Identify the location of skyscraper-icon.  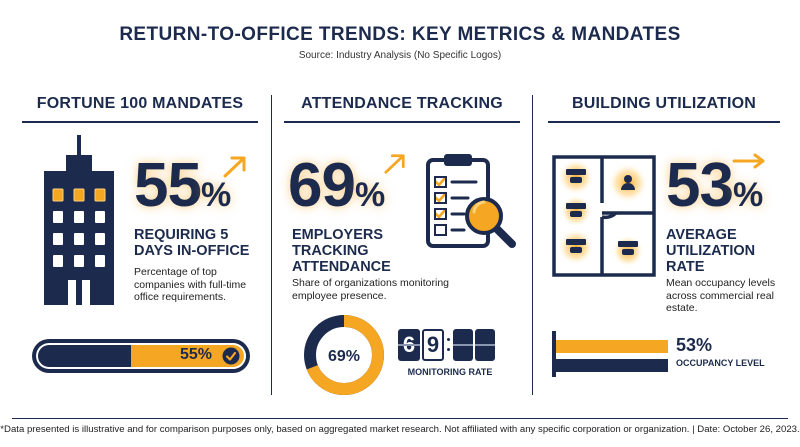
(79, 220).